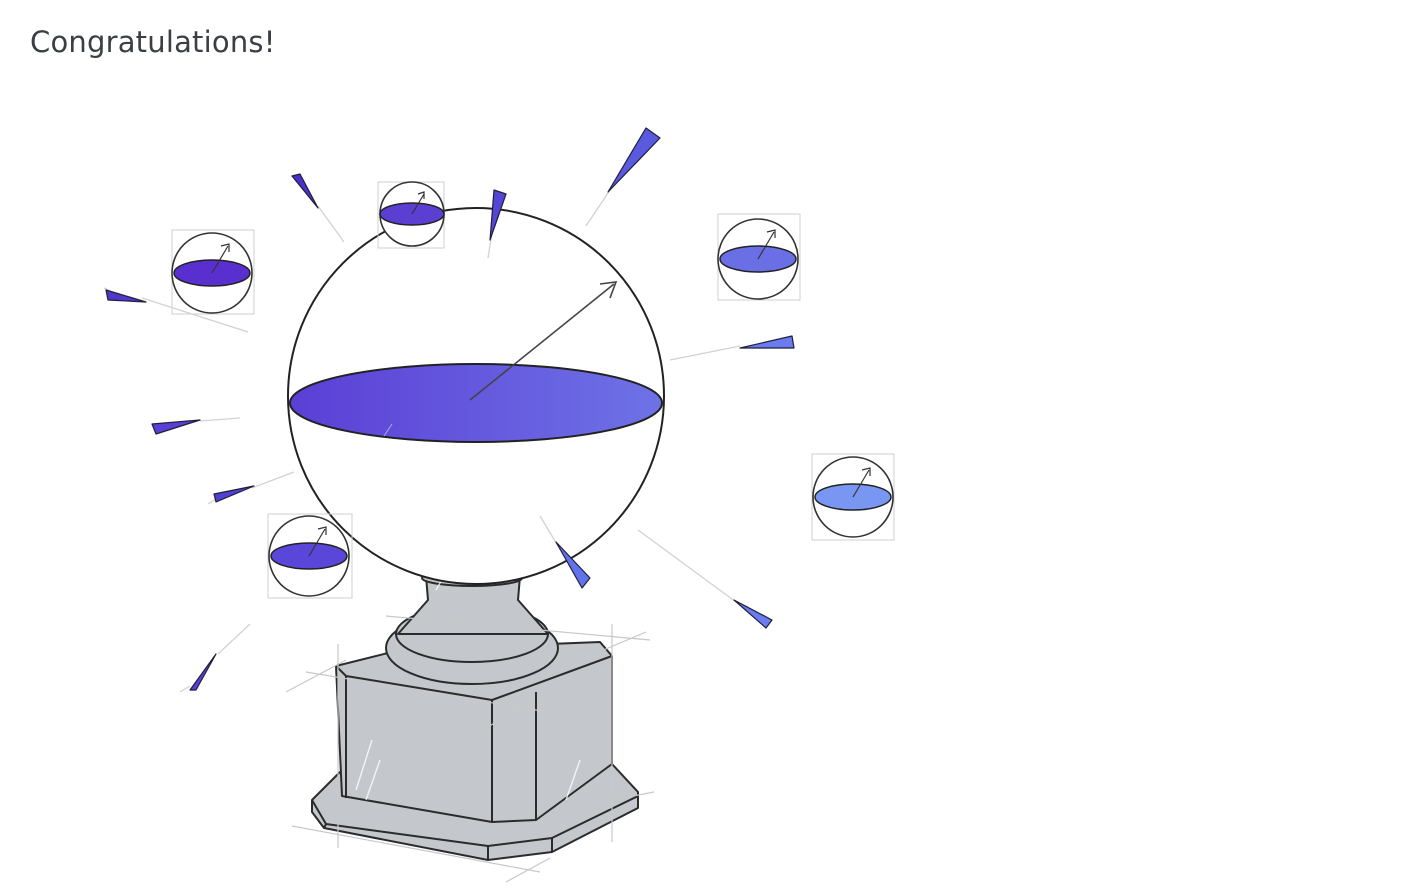  I want to click on small-sphere-far-right, so click(853, 497).